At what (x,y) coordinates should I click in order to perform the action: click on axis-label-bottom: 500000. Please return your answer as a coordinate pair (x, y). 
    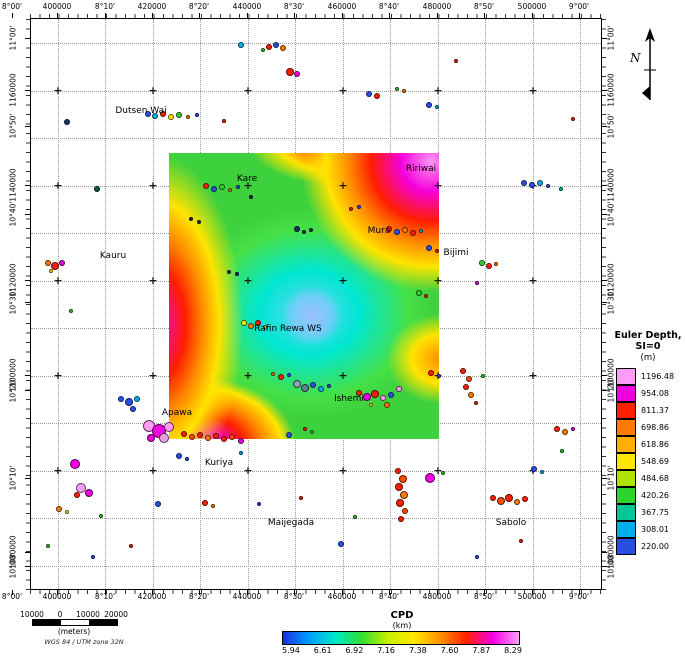
    Looking at the image, I should click on (532, 596).